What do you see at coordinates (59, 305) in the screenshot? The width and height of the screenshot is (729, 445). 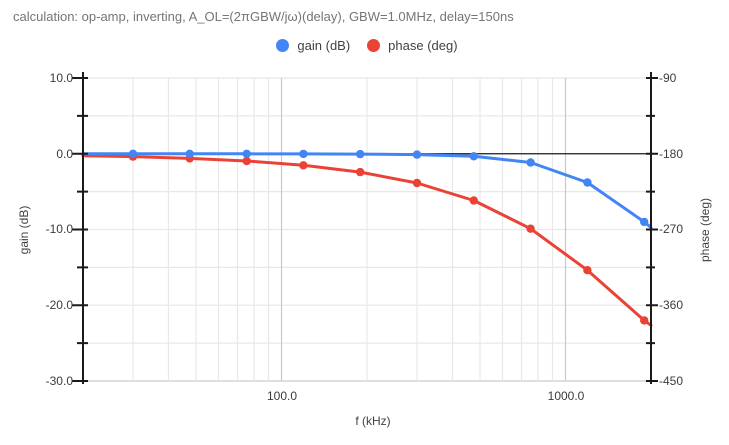 I see `y-left-tick-label: -20.0` at bounding box center [59, 305].